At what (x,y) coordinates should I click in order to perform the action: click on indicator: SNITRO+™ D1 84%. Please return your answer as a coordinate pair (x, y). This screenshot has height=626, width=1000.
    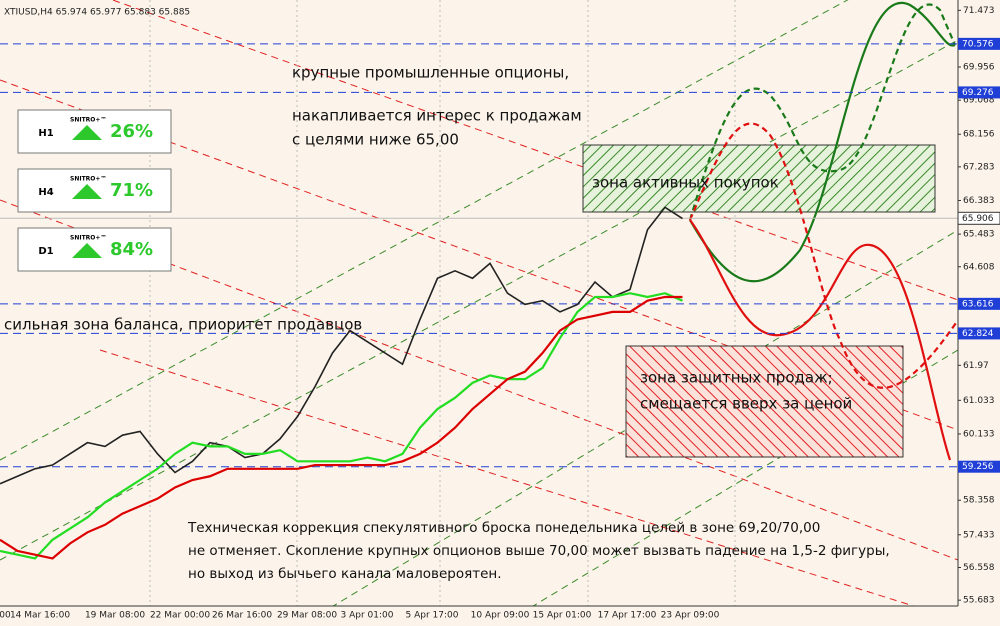
    Looking at the image, I should click on (94, 249).